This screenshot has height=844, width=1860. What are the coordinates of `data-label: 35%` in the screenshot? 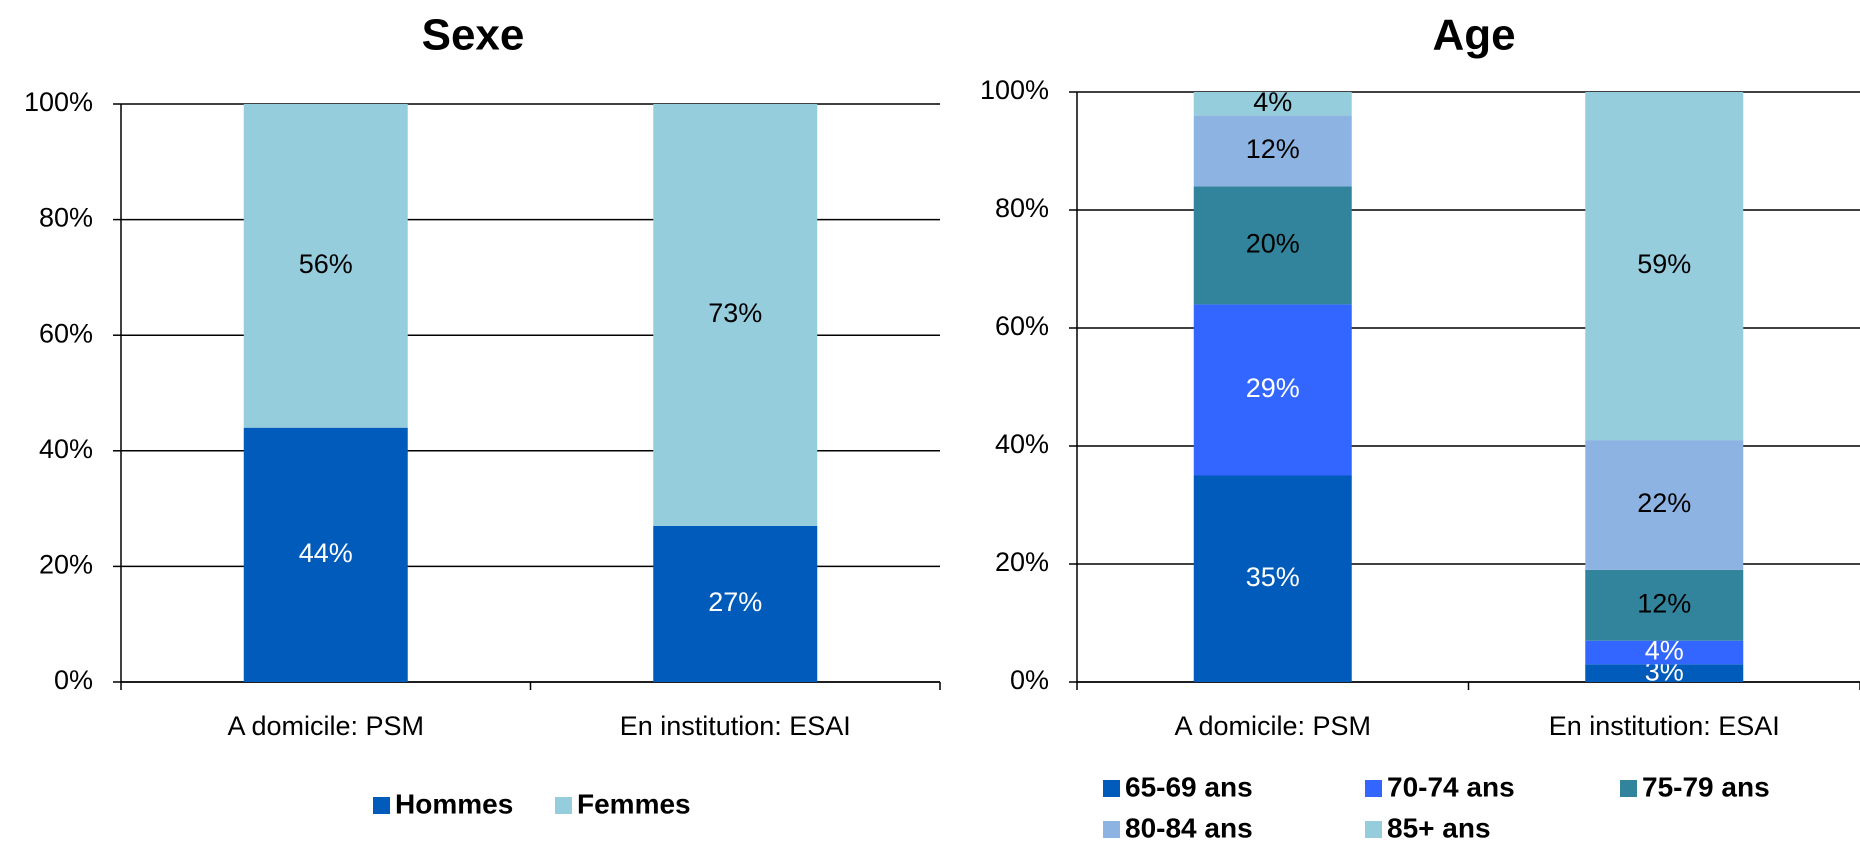 It's located at (1273, 577).